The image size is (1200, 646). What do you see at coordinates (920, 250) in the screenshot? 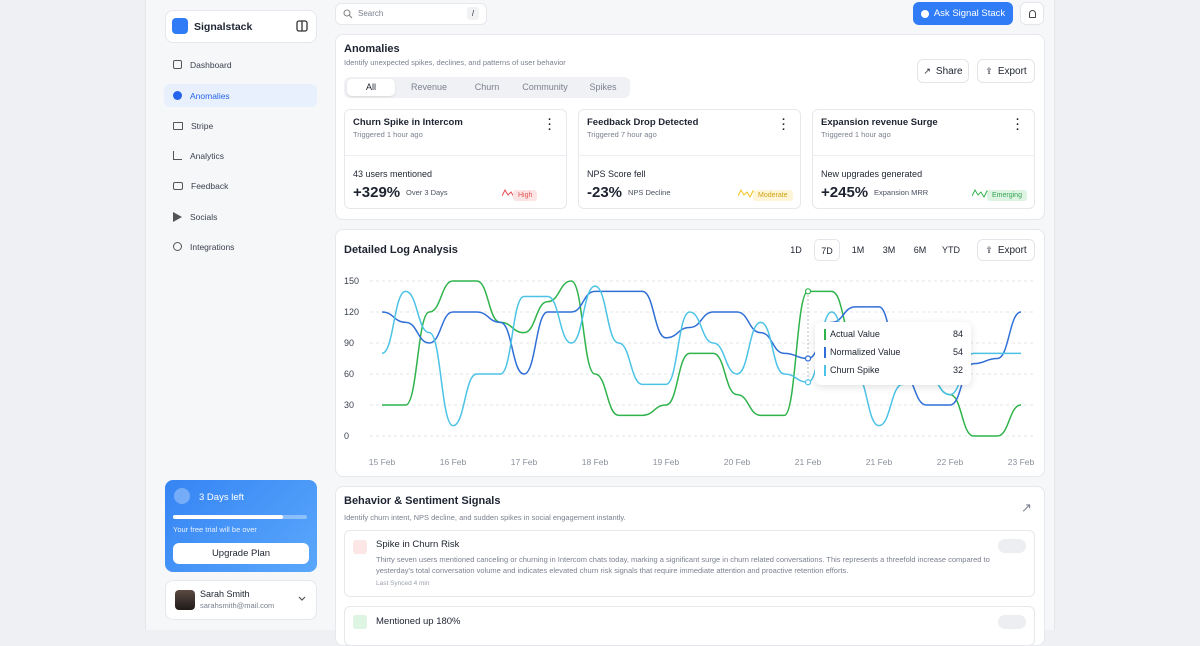
I see `range-button: 6M` at bounding box center [920, 250].